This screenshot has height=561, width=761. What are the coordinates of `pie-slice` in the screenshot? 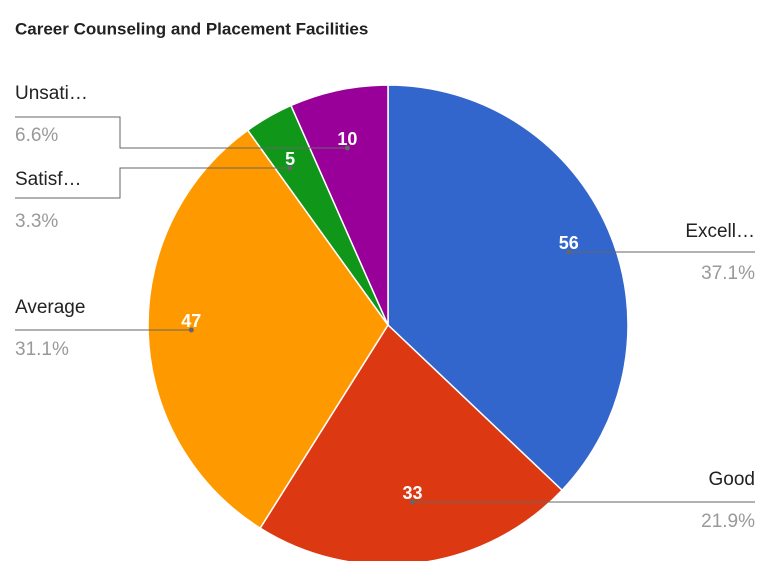 It's located at (339, 205).